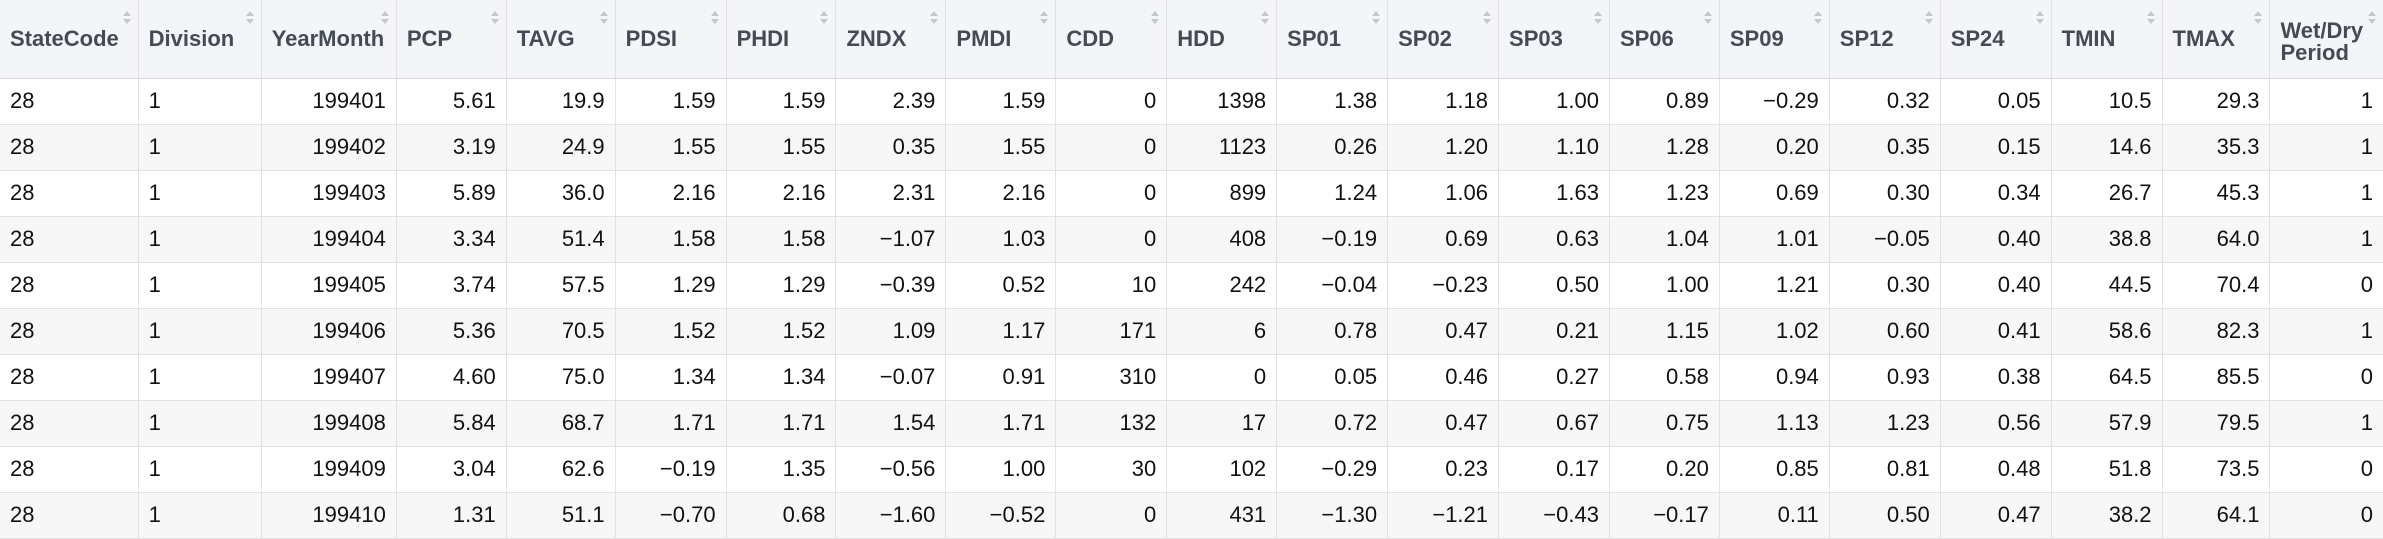 This screenshot has height=539, width=2383. I want to click on table-cell: 1.59, so click(671, 101).